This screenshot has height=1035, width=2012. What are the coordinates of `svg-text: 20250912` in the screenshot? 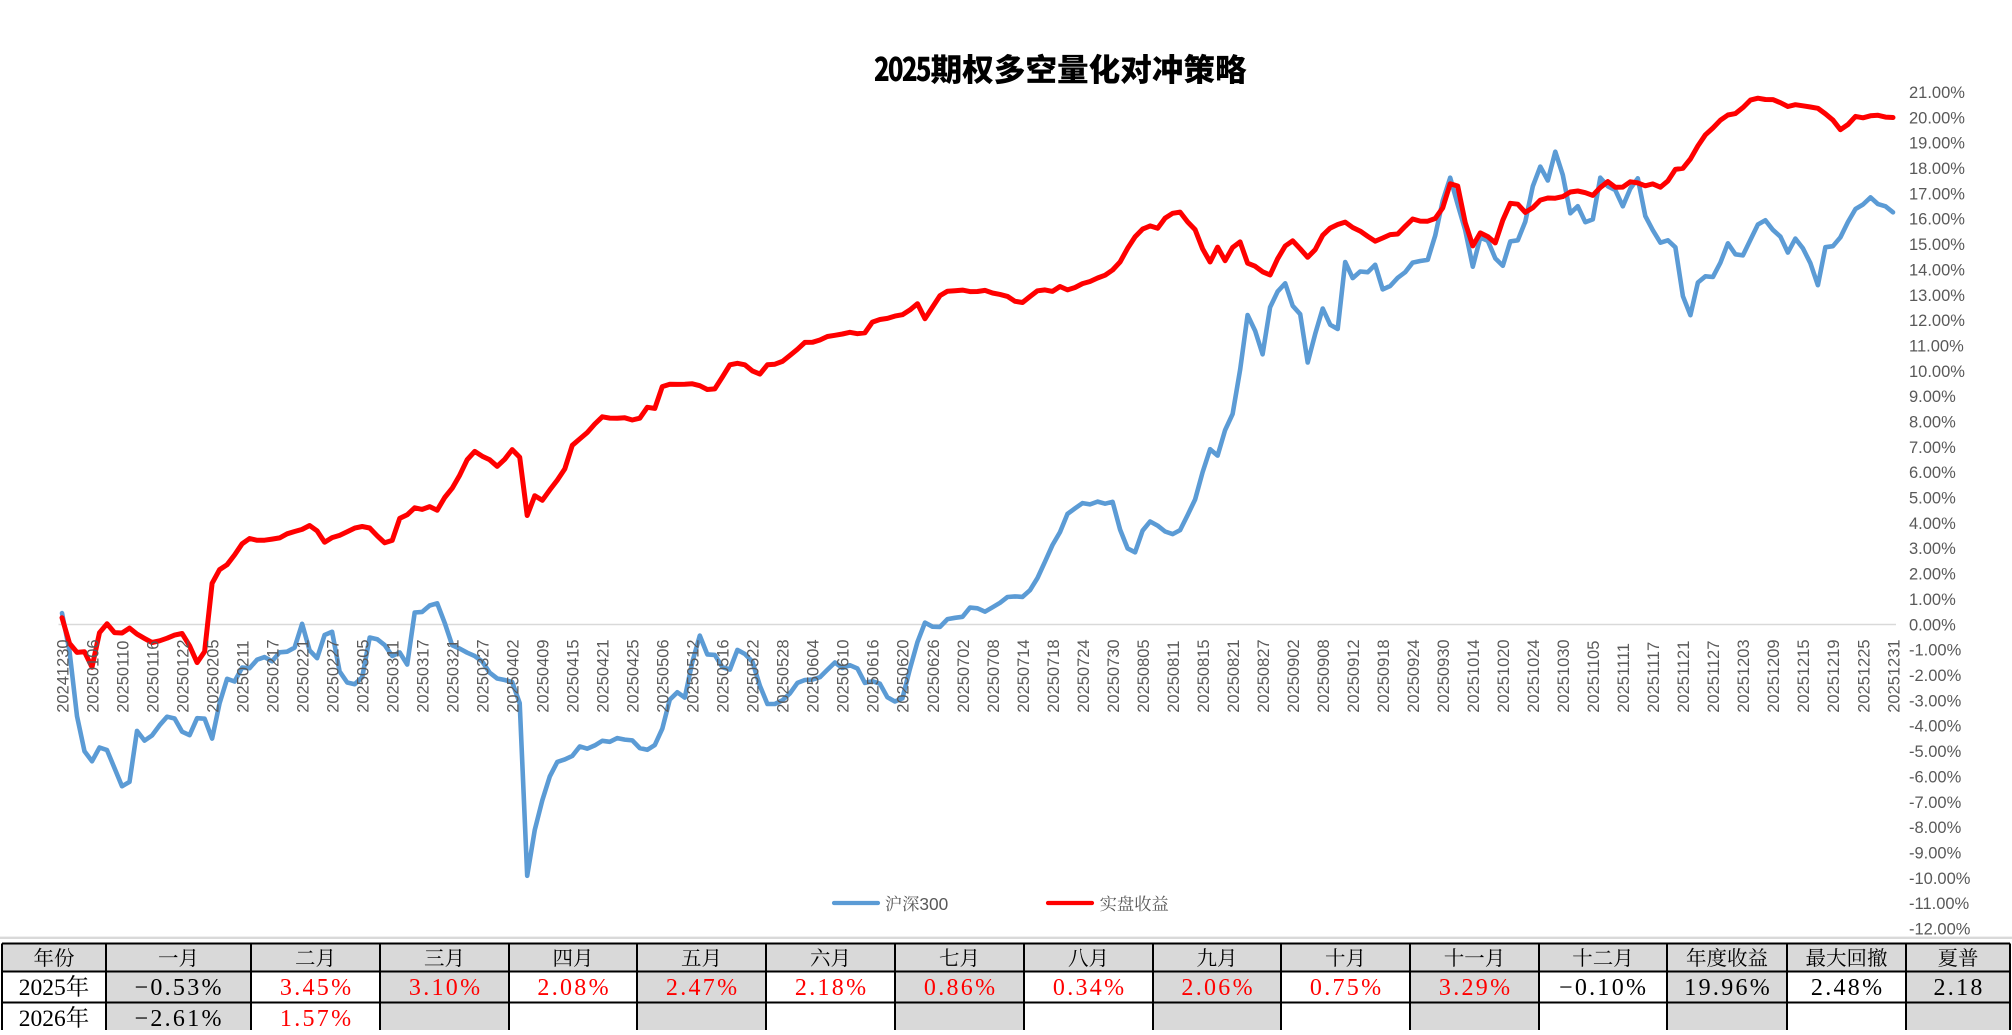 It's located at (1354, 675).